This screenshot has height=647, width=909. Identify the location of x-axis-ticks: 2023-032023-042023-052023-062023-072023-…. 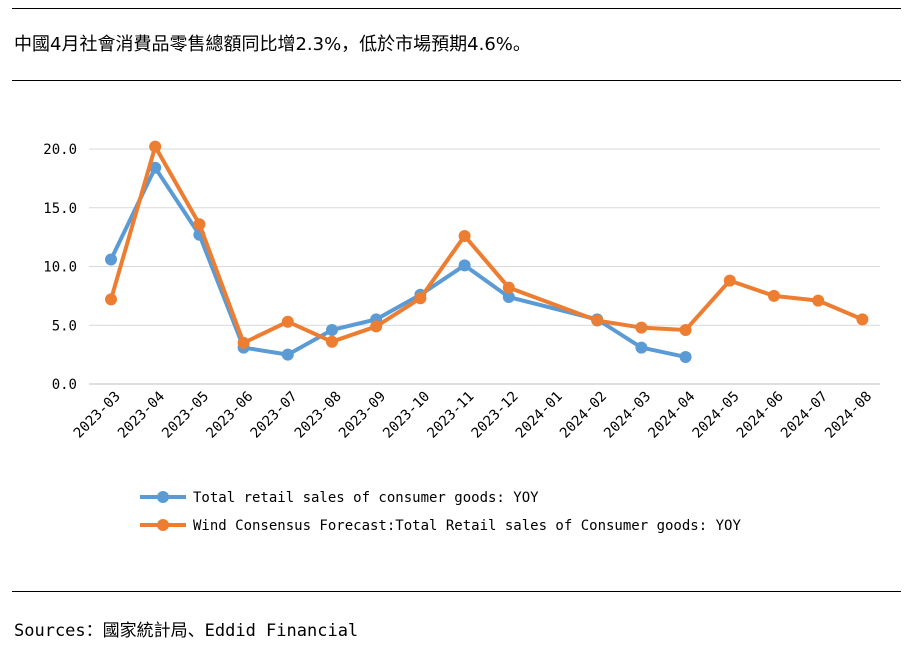
(473, 415).